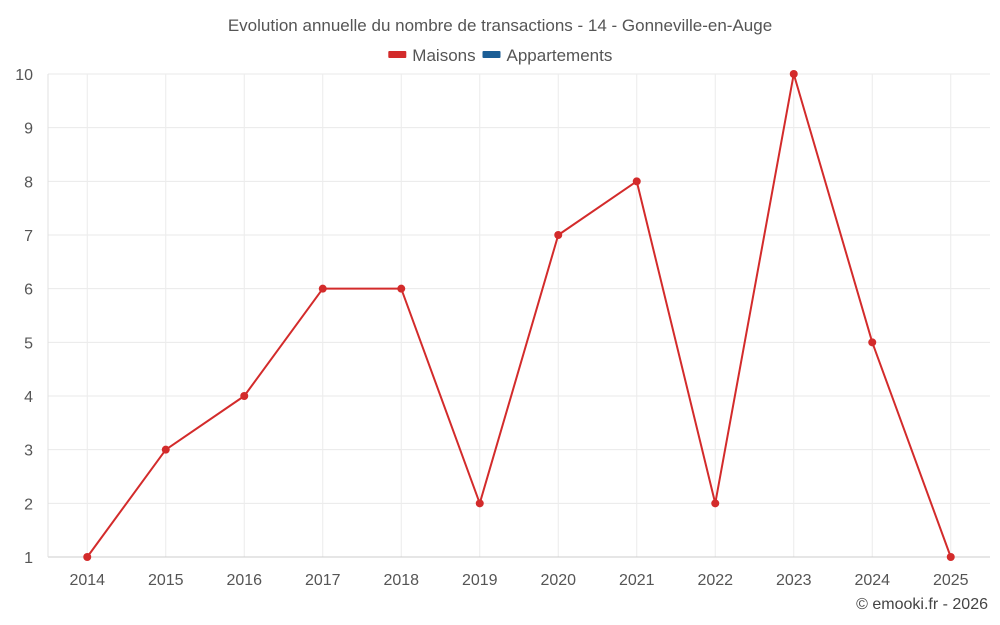  I want to click on legend-item-appartements: Appartements, so click(547, 55).